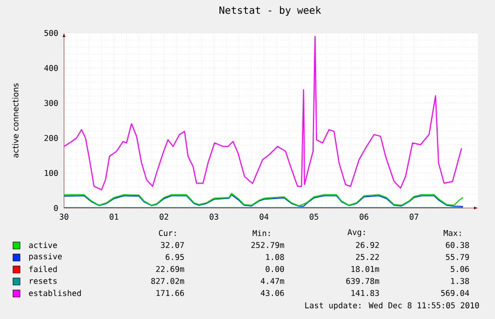 The image size is (495, 319). I want to click on x-tick-label: 03, so click(214, 217).